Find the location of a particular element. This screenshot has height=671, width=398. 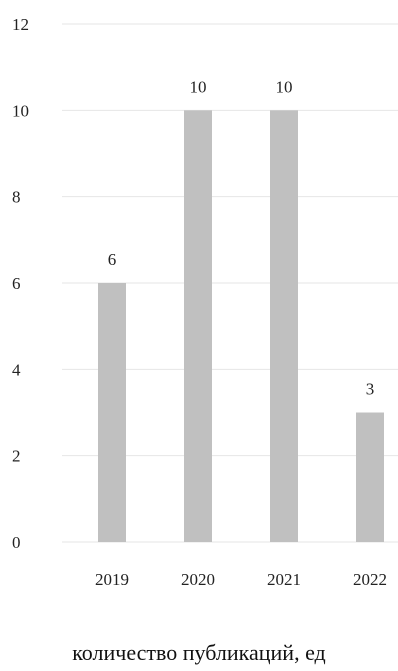

x-tick-label-2022: 2022 is located at coordinates (370, 579).